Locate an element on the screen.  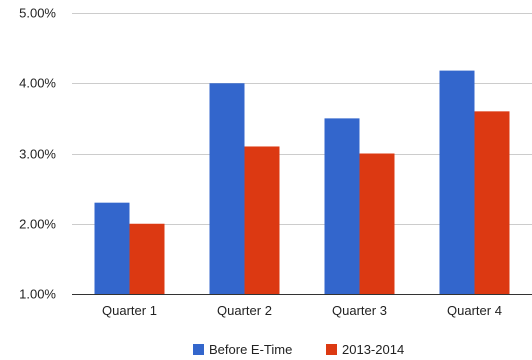
x-tick-label: Quarter 1 is located at coordinates (129, 310).